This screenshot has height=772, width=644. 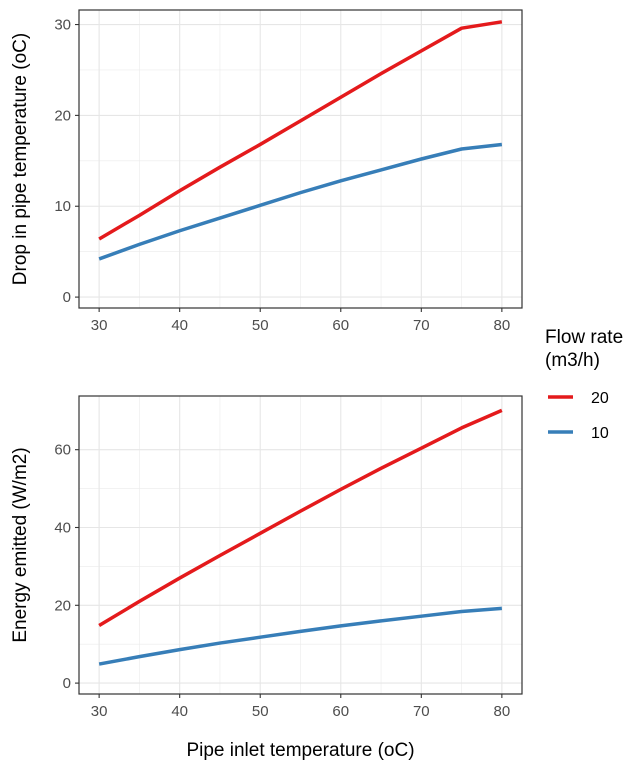 What do you see at coordinates (584, 384) in the screenshot?
I see `legend: Flow rate (m3/h) 20 10` at bounding box center [584, 384].